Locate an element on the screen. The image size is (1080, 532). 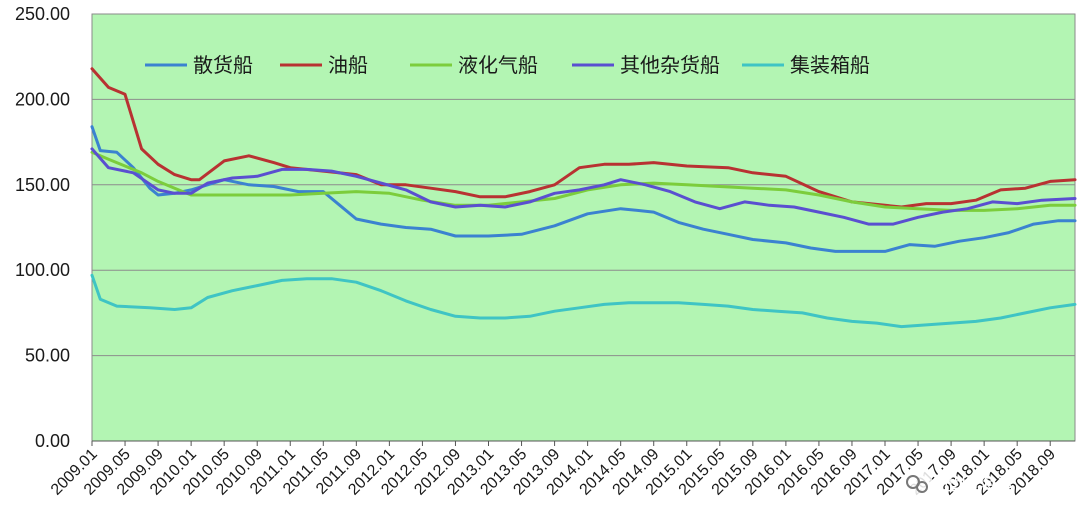
y-axis-ticks: 0.00 50.00 100.00 150.00 200.00 250.00 is located at coordinates (42, 227).